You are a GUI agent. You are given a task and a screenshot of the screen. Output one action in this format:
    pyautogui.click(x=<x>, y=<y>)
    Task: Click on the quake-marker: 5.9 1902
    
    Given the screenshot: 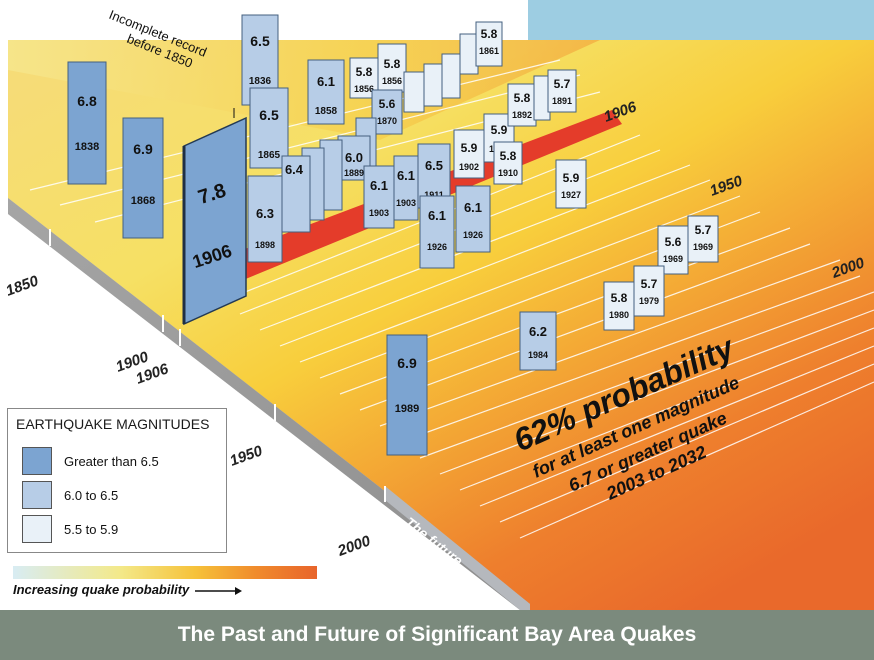 What is the action you would take?
    pyautogui.click(x=469, y=154)
    